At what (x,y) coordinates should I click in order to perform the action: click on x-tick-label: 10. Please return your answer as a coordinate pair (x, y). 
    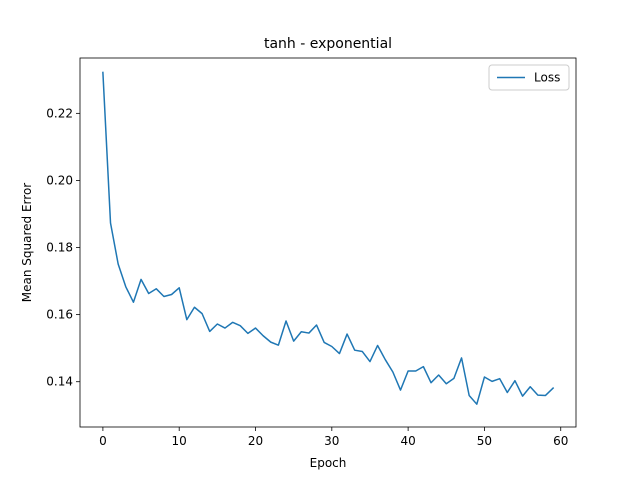
    Looking at the image, I should click on (179, 441).